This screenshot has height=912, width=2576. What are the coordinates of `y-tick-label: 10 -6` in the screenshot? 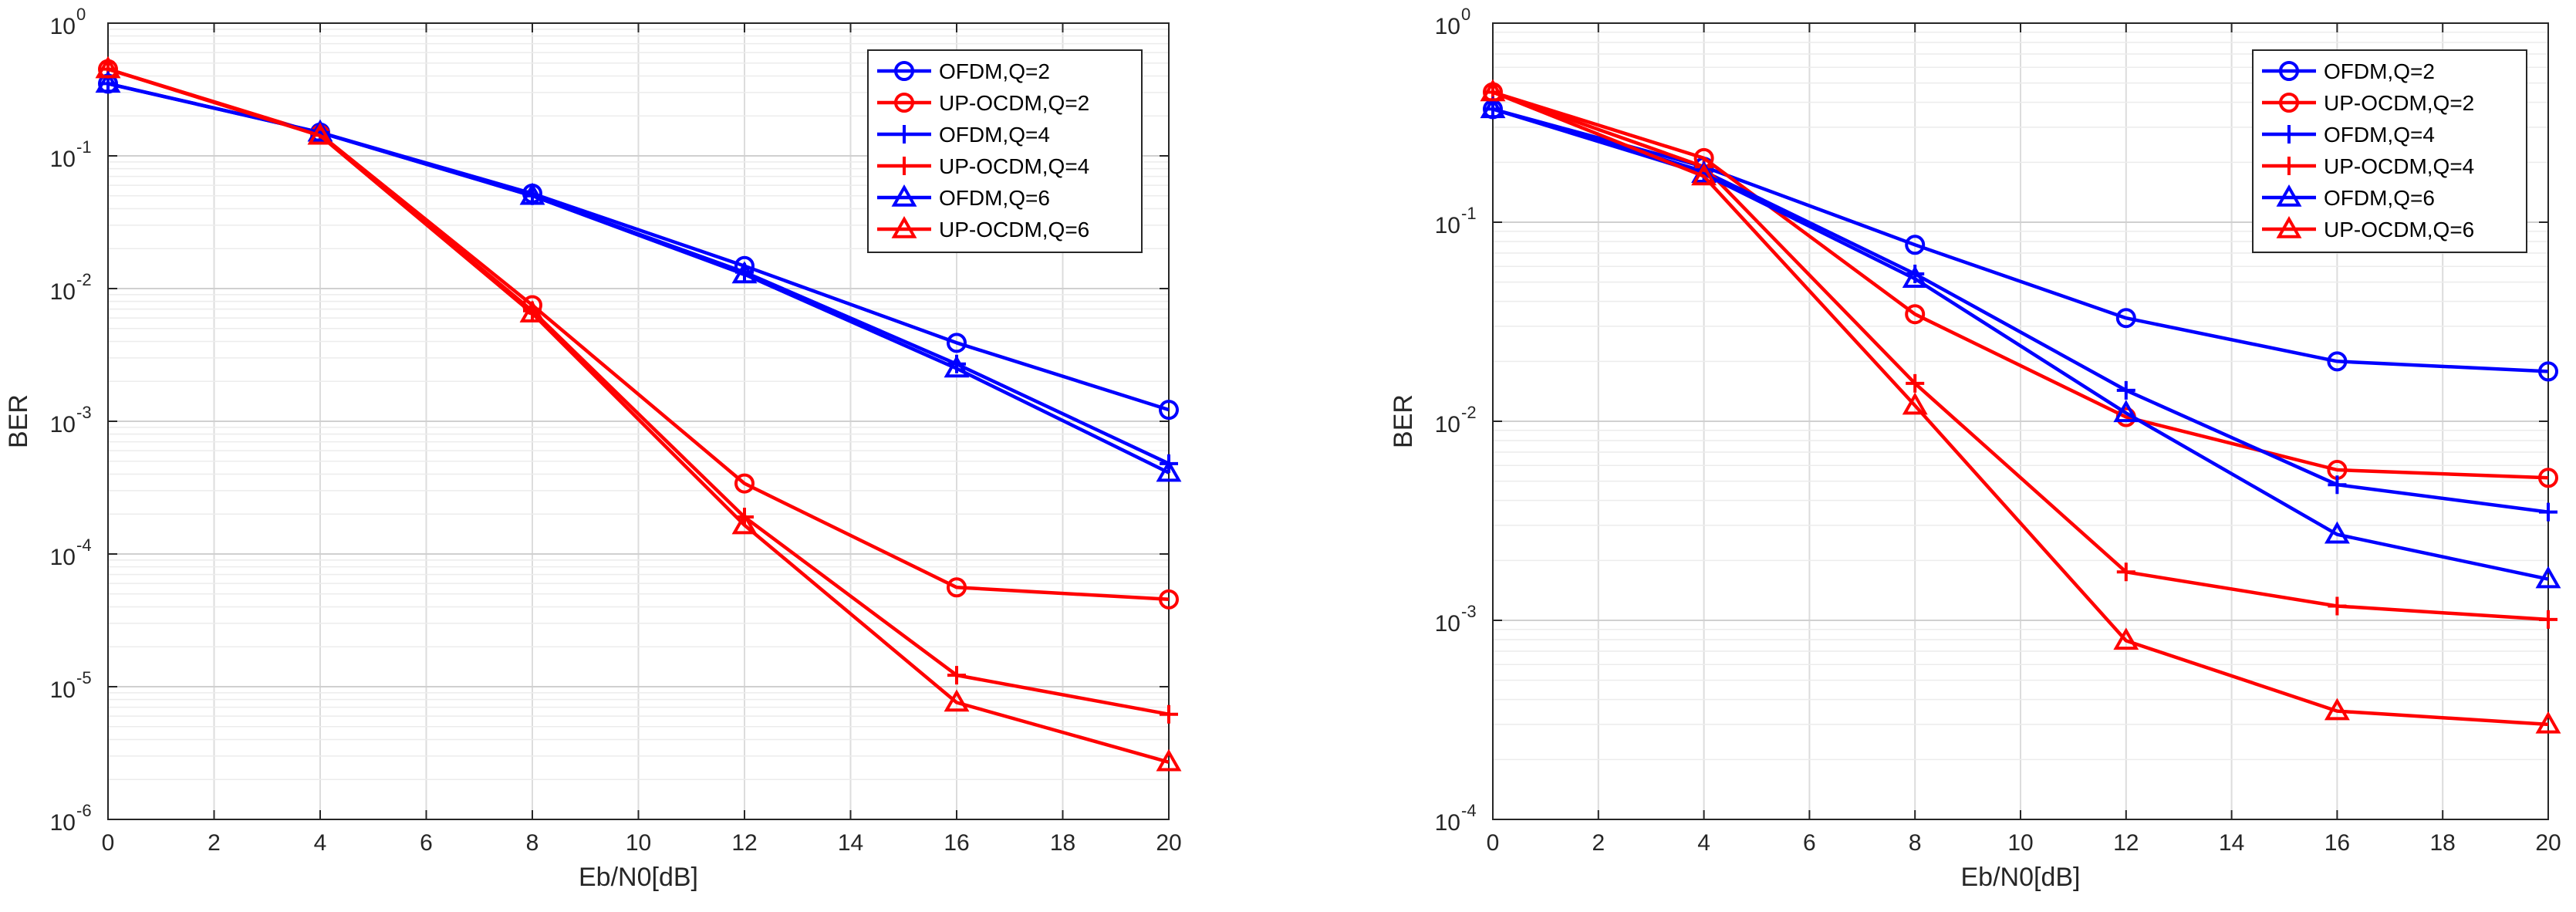 It's located at (71, 818).